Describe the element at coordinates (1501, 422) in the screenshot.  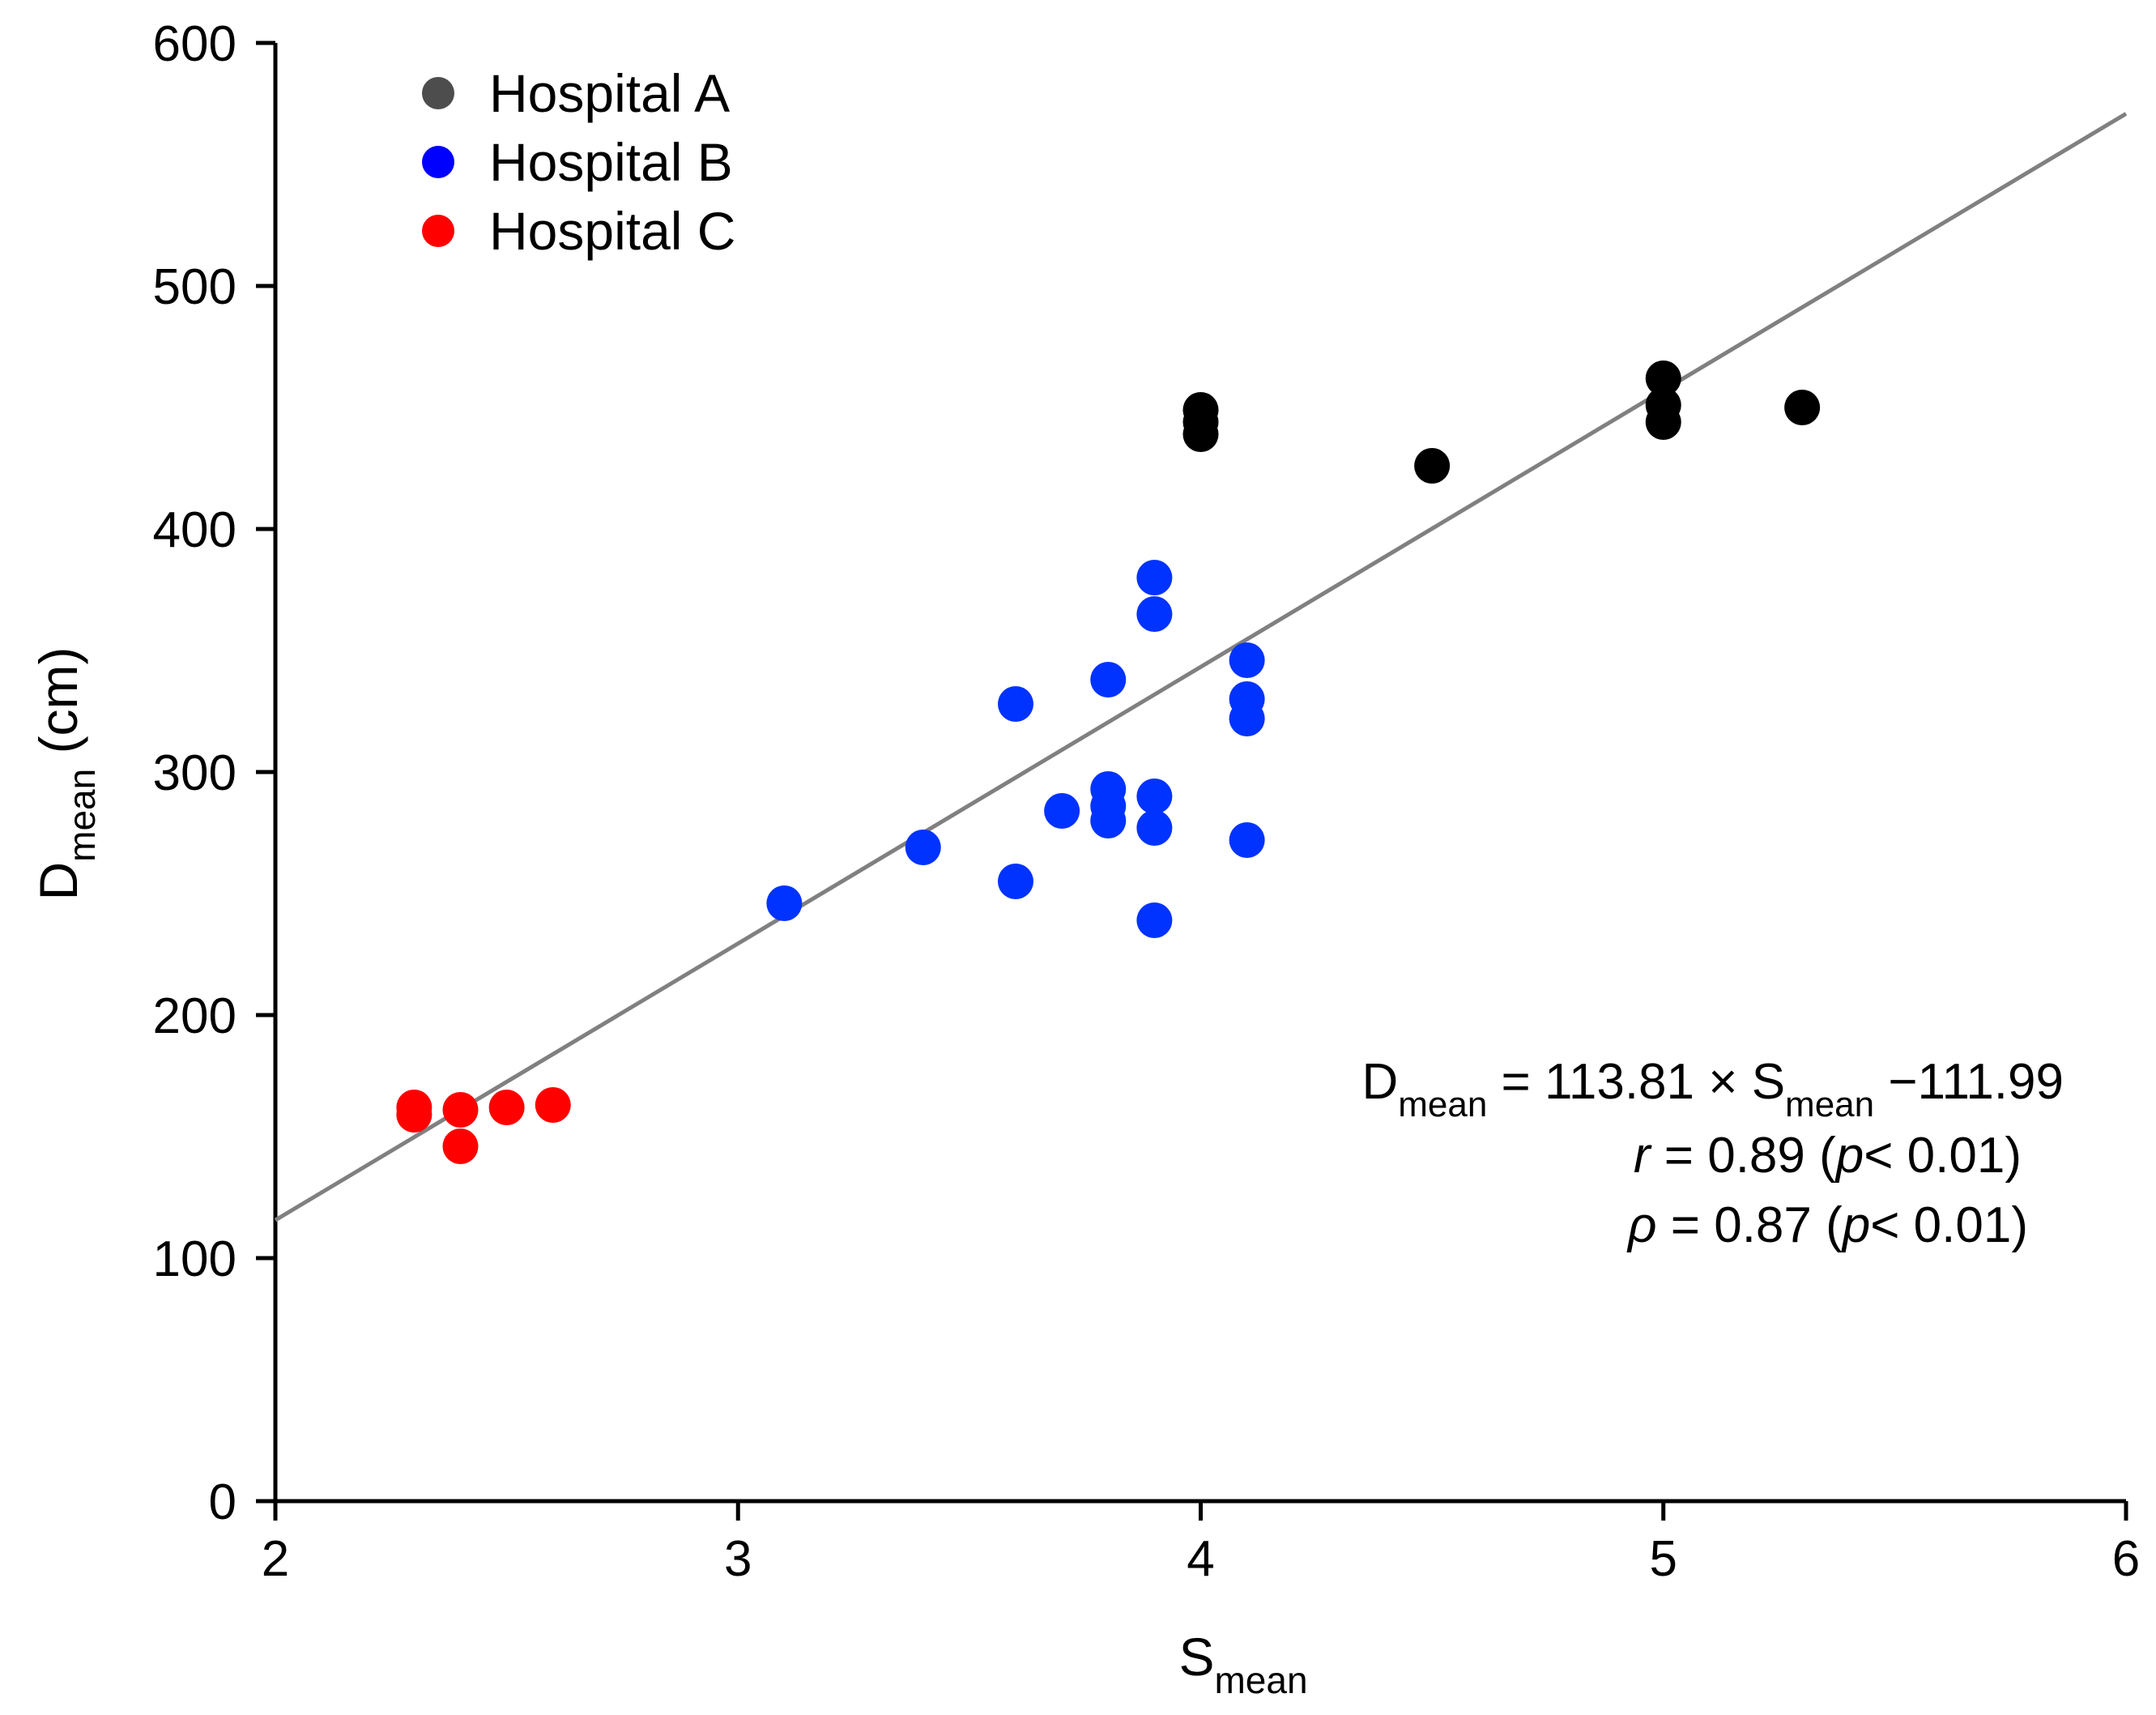
I see `series-hospital-a` at that location.